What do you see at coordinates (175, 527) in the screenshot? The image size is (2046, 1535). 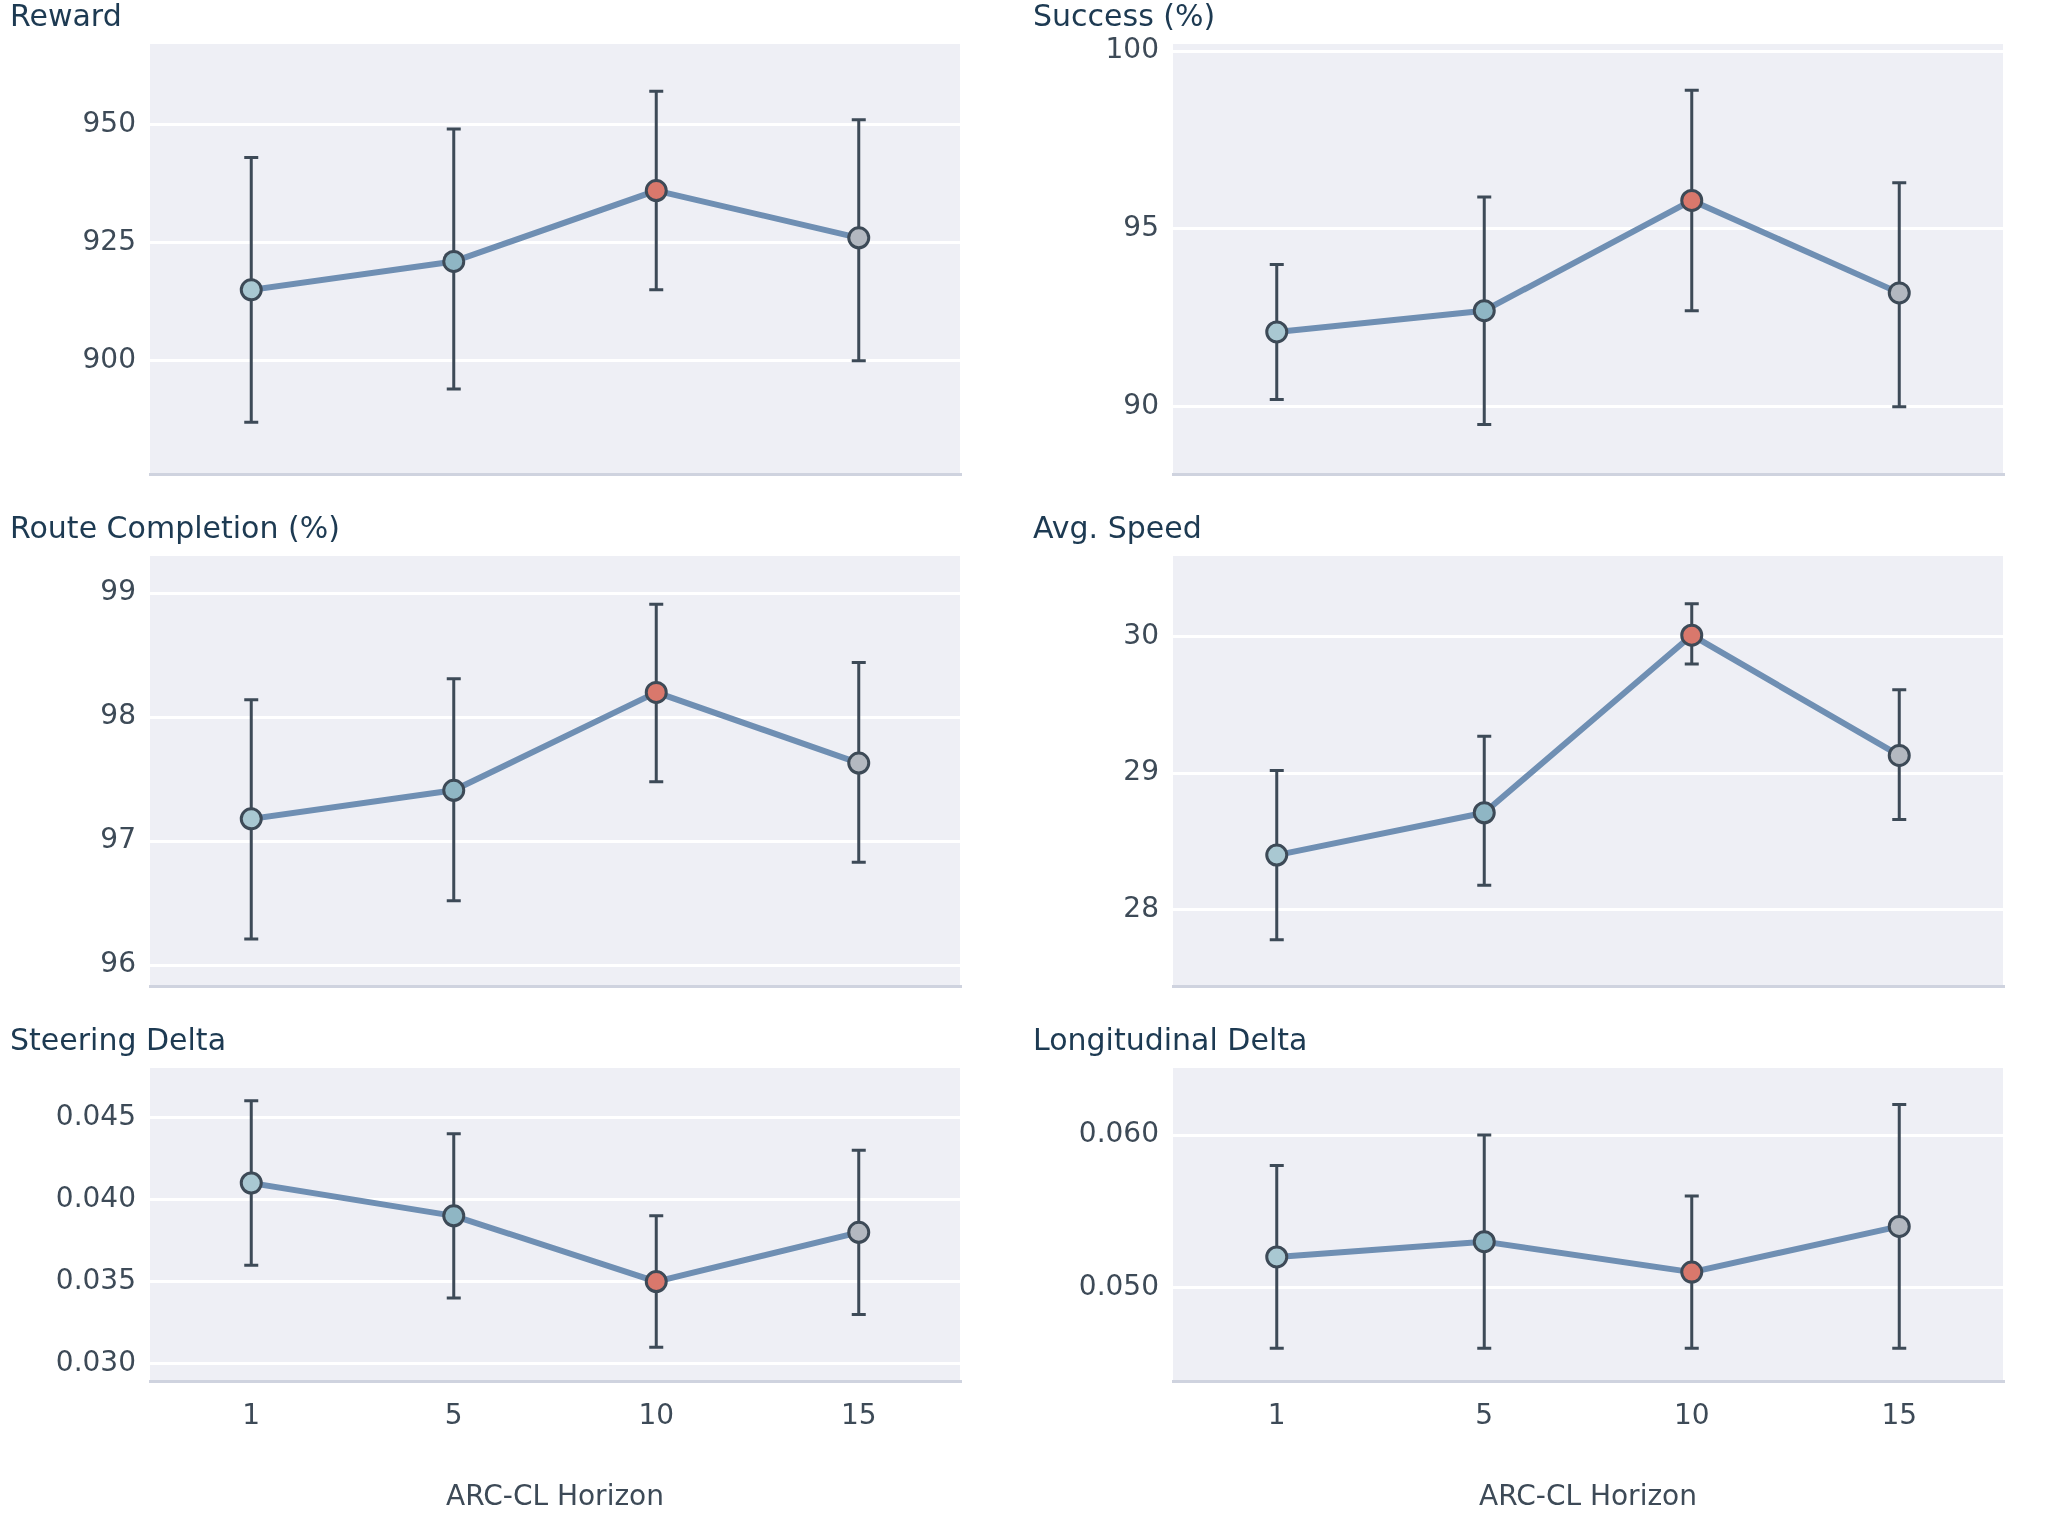 I see `chart-title: Route Completion (%)` at bounding box center [175, 527].